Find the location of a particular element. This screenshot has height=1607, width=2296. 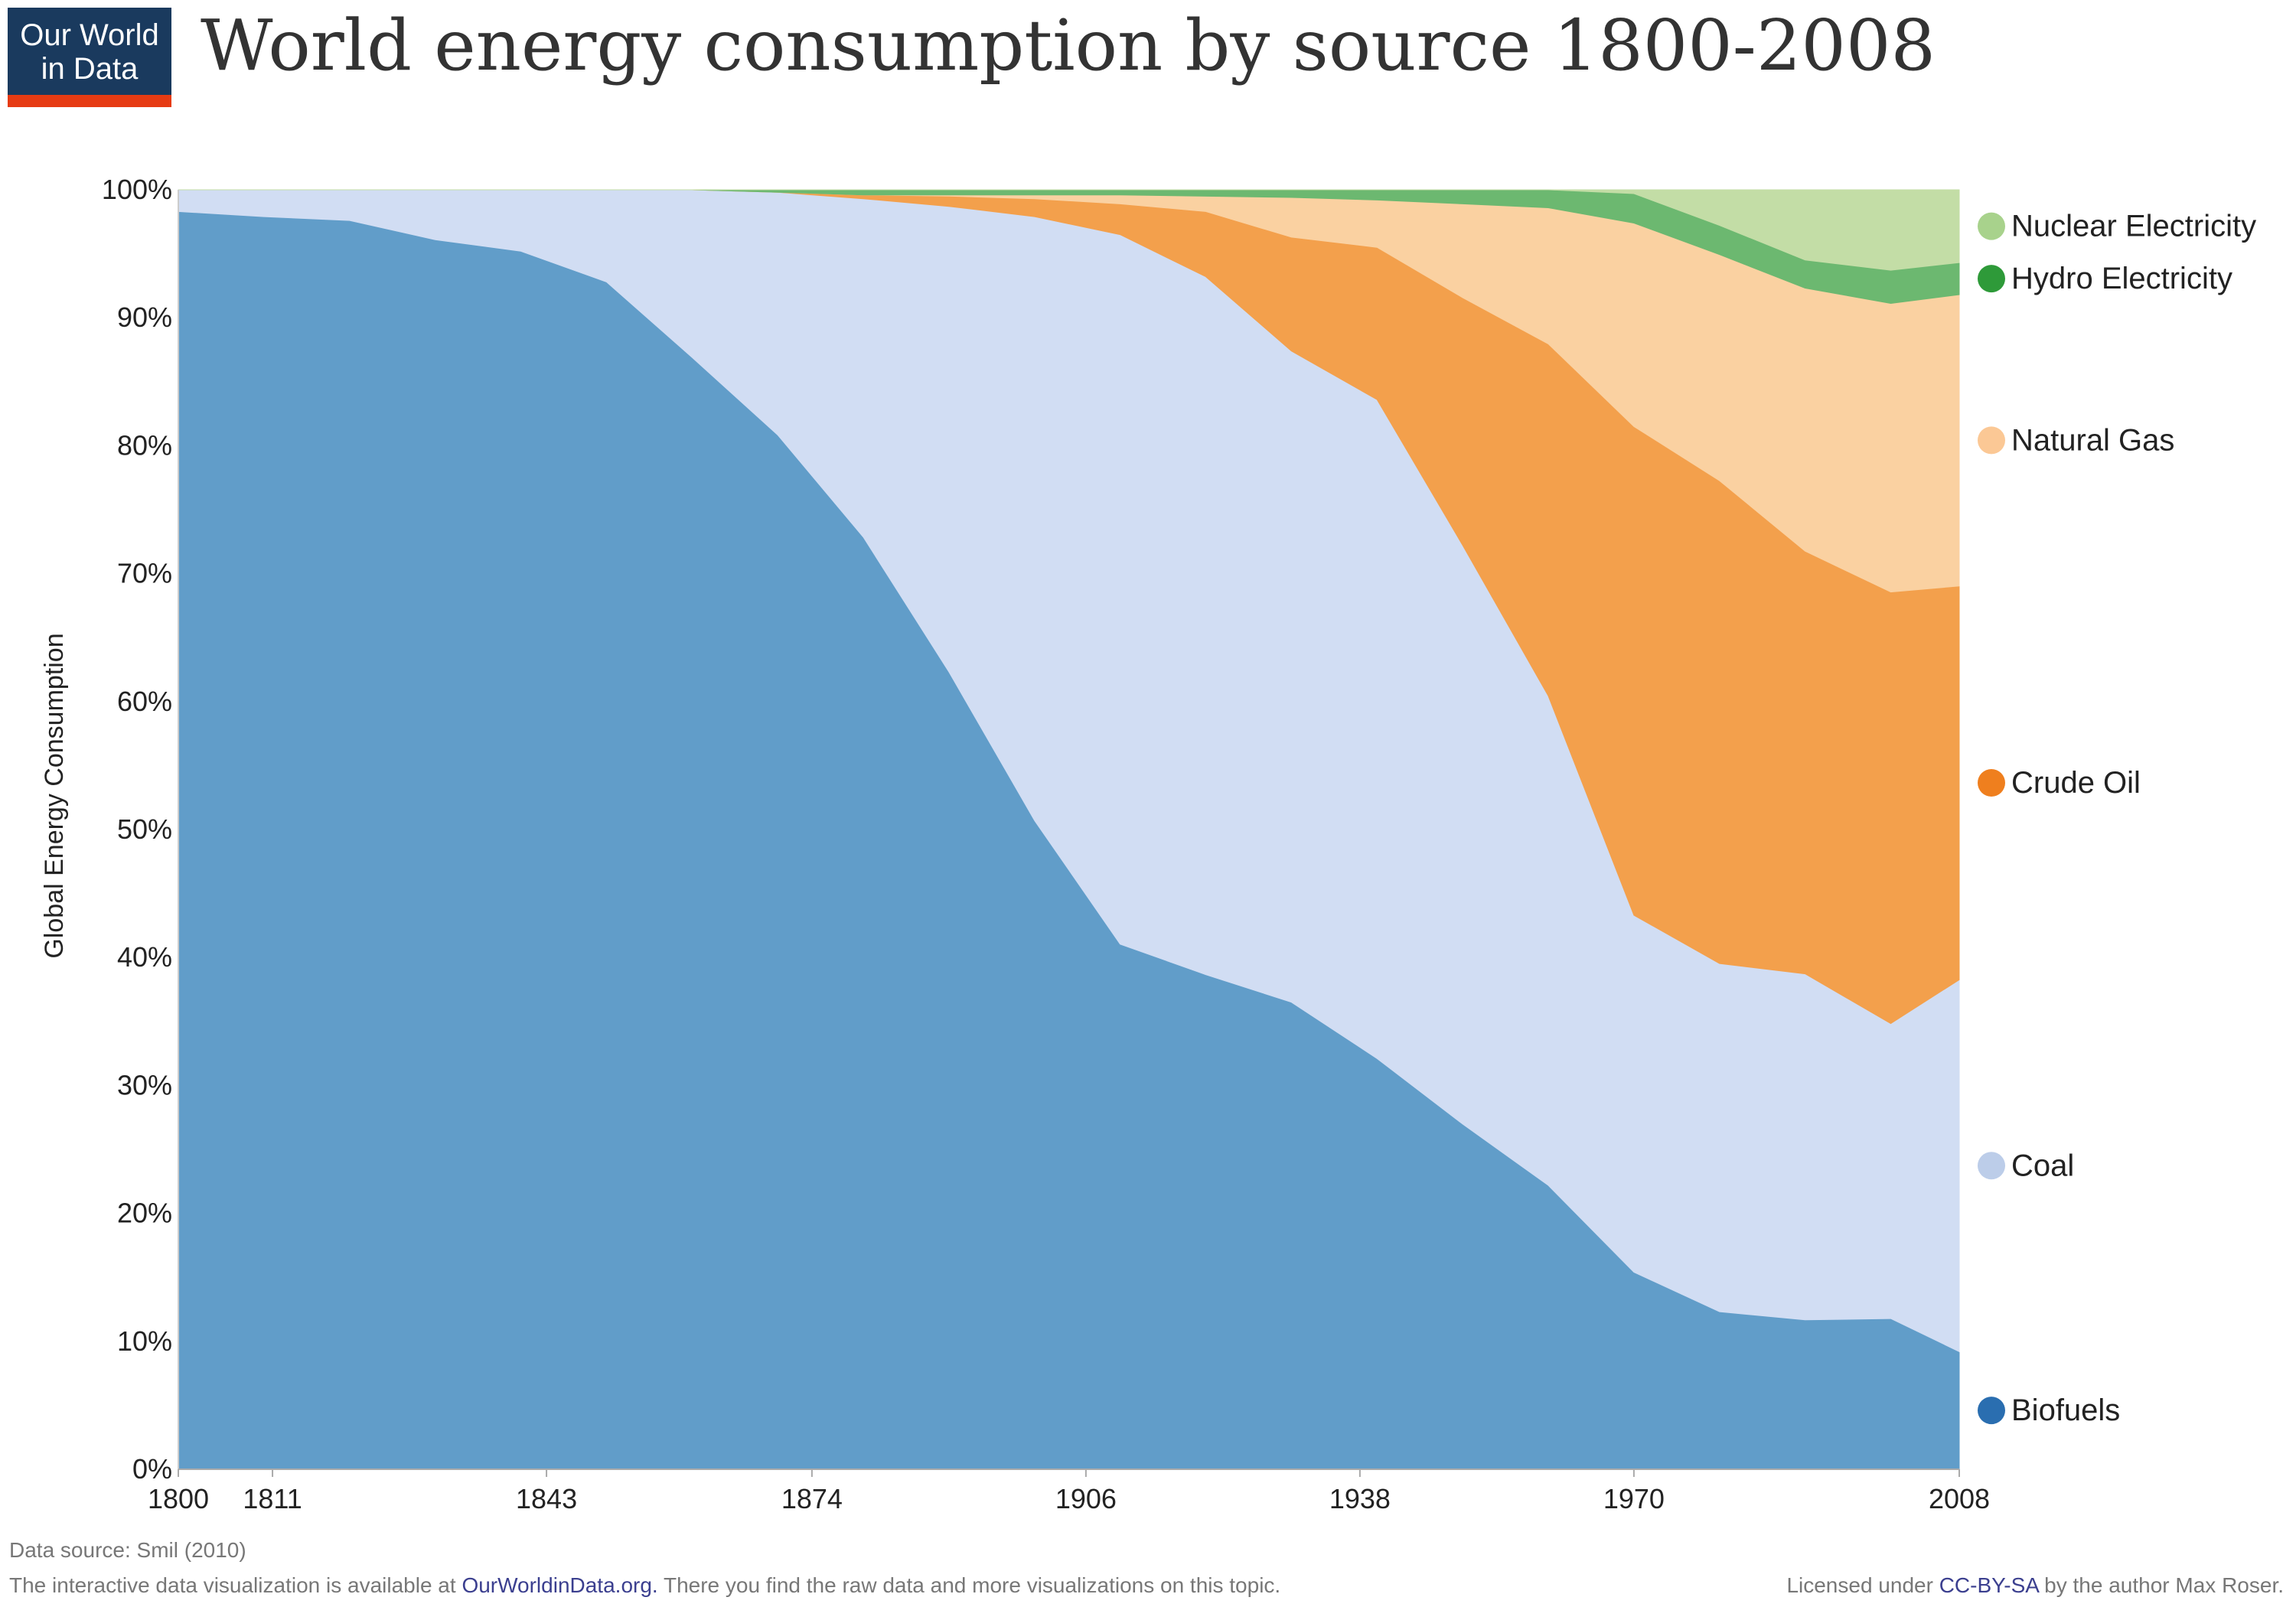

legend-swatch-natural-gas is located at coordinates (1991, 441).